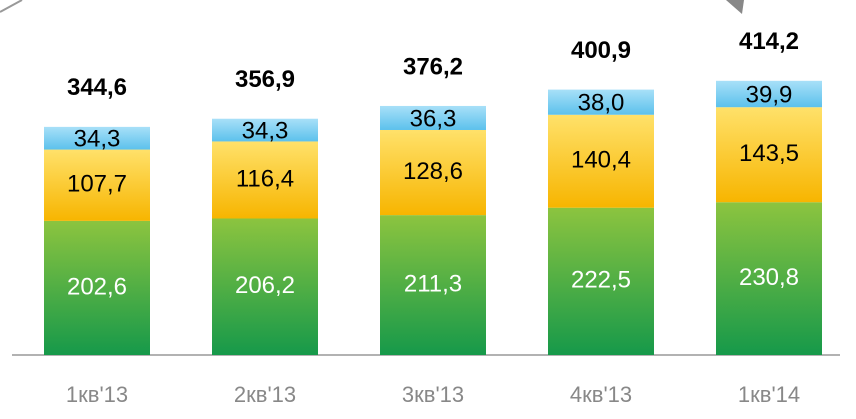 This screenshot has height=419, width=856. I want to click on value-label: 39,9, so click(769, 94).